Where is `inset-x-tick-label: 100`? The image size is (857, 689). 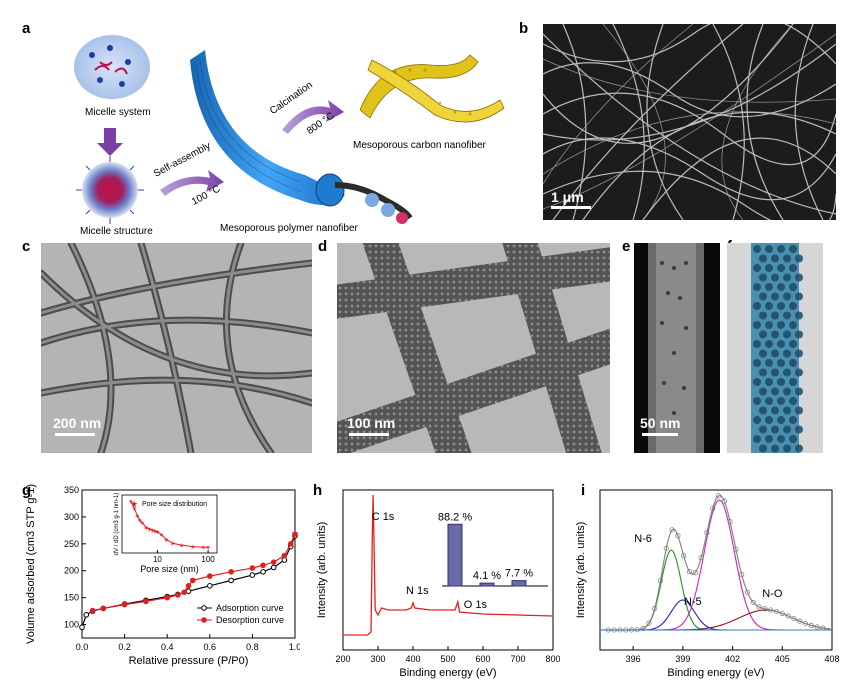 inset-x-tick-label: 100 is located at coordinates (208, 559).